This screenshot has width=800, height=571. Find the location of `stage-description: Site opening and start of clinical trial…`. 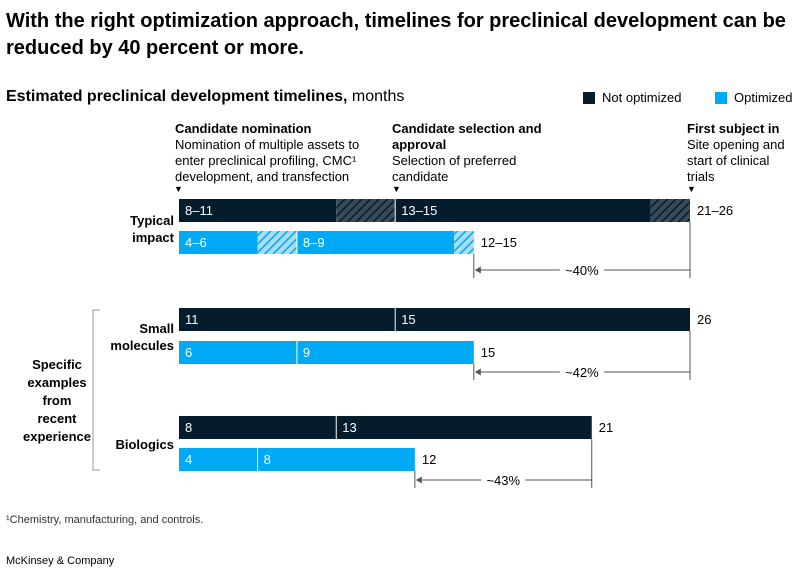

stage-description: Site opening and start of clinical trial… is located at coordinates (736, 160).